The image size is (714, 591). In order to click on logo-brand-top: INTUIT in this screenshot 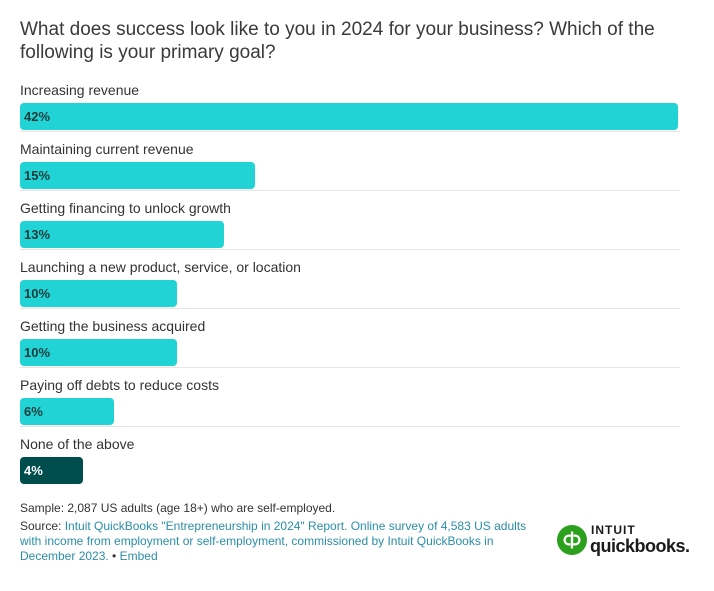, I will do `click(613, 530)`.